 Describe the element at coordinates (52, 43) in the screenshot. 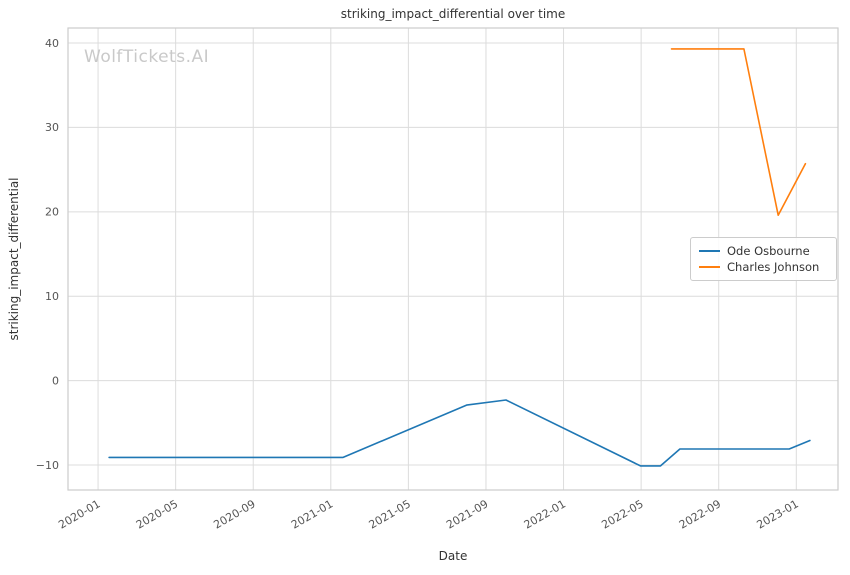

I see `y-tick-label: 40` at that location.